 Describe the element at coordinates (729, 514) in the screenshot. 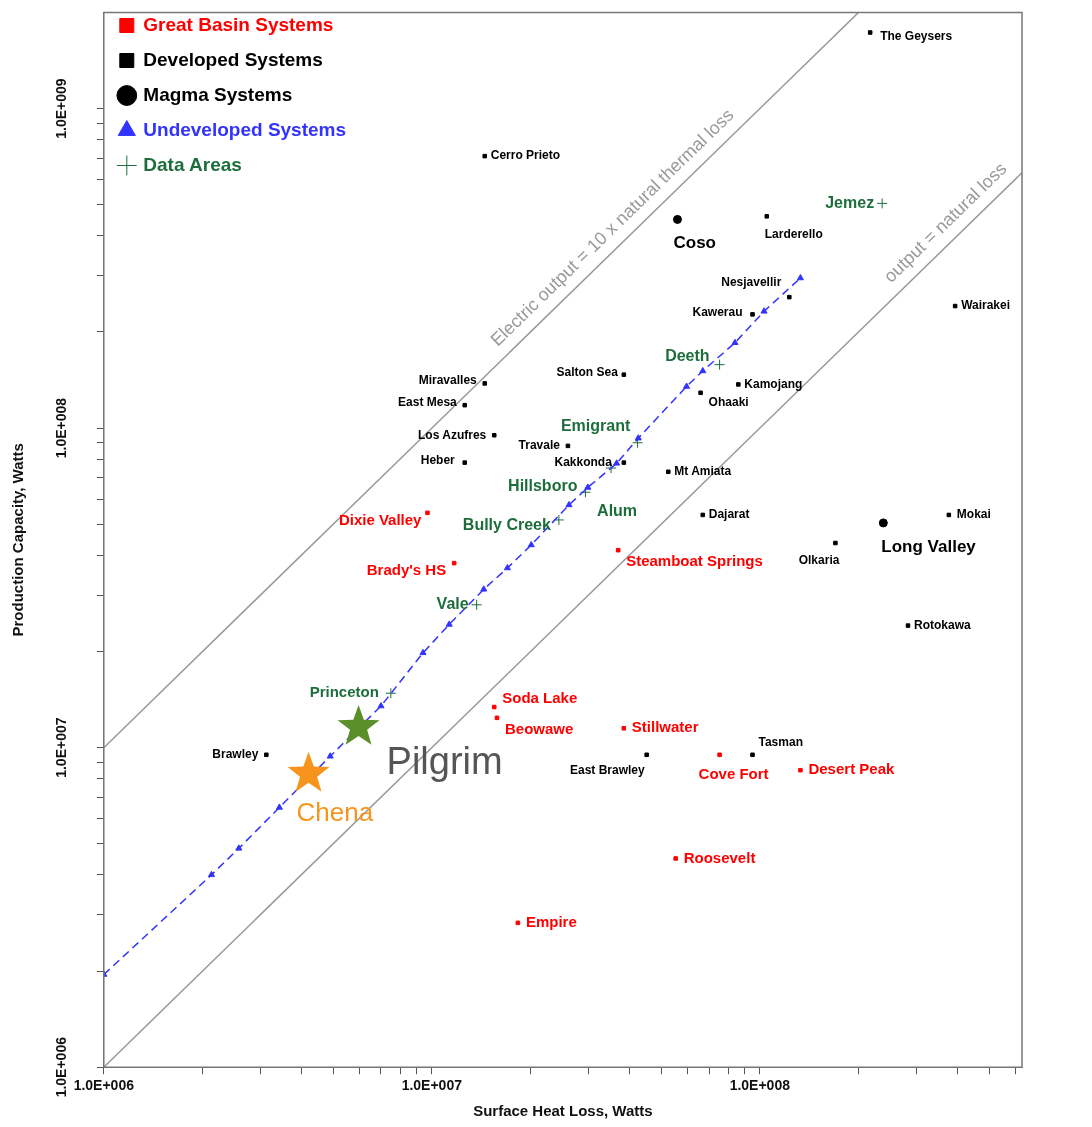

I see `annotation: Dajarat` at that location.